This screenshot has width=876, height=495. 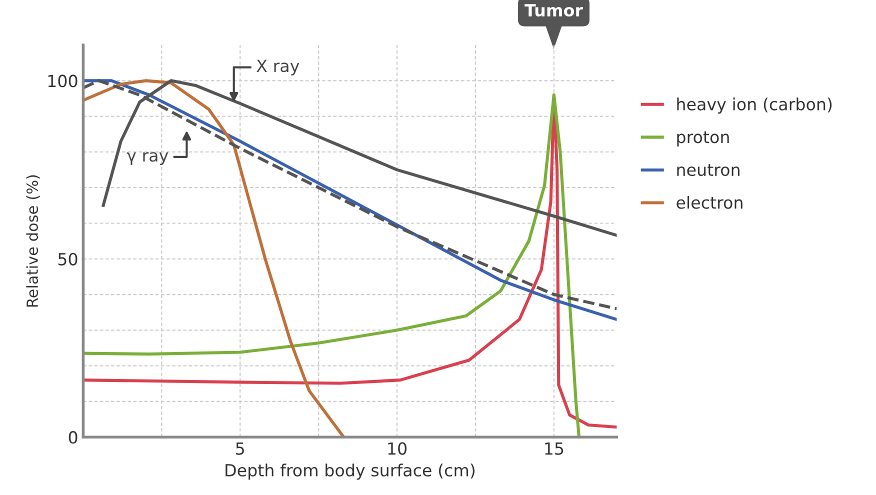 What do you see at coordinates (63, 81) in the screenshot?
I see `y-tick-label: 100` at bounding box center [63, 81].